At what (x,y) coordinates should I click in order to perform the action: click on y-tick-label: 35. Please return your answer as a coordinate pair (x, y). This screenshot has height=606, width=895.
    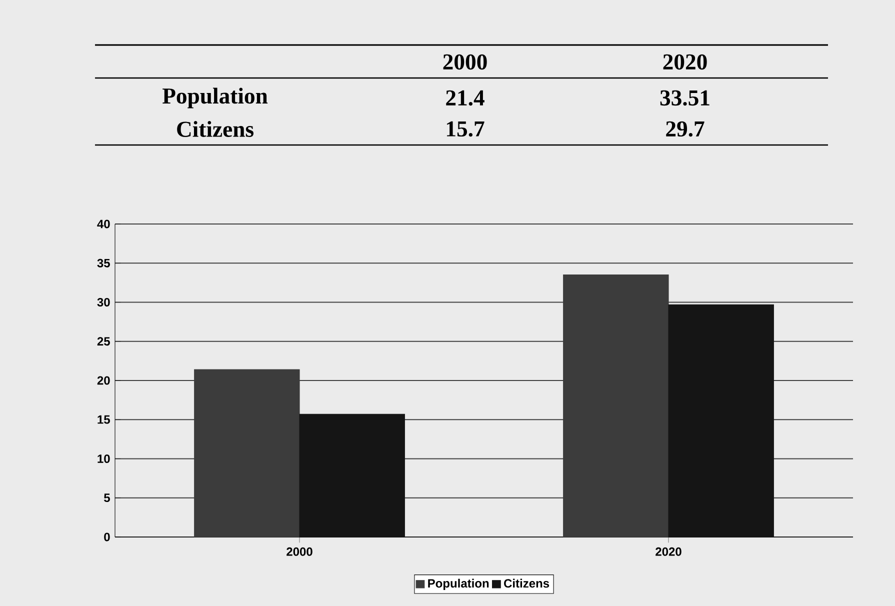
    Looking at the image, I should click on (103, 263).